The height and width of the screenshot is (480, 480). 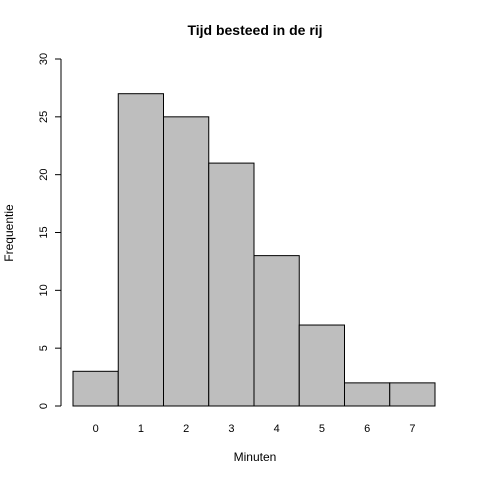 I want to click on x-tick-label-0: 0, so click(x=96, y=429).